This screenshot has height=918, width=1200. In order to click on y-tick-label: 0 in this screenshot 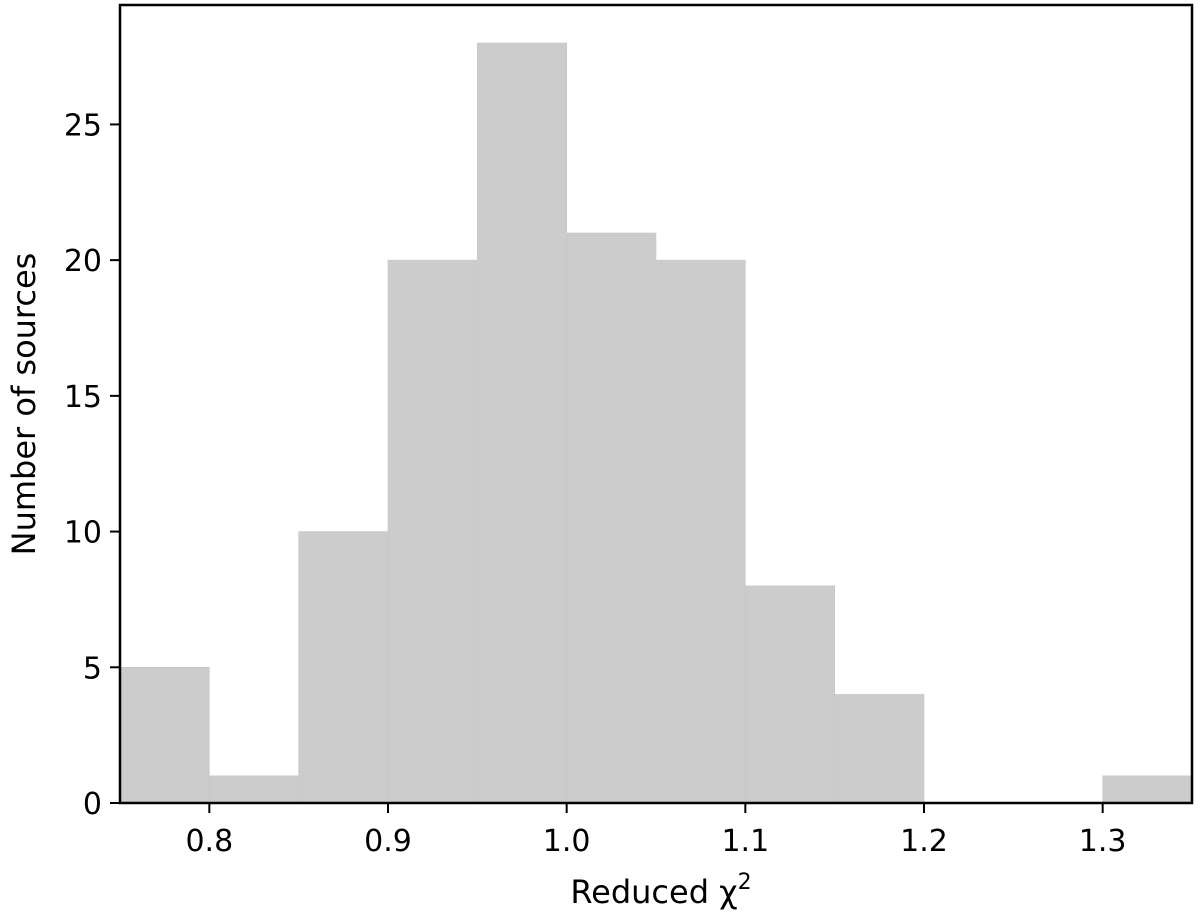, I will do `click(92, 804)`.